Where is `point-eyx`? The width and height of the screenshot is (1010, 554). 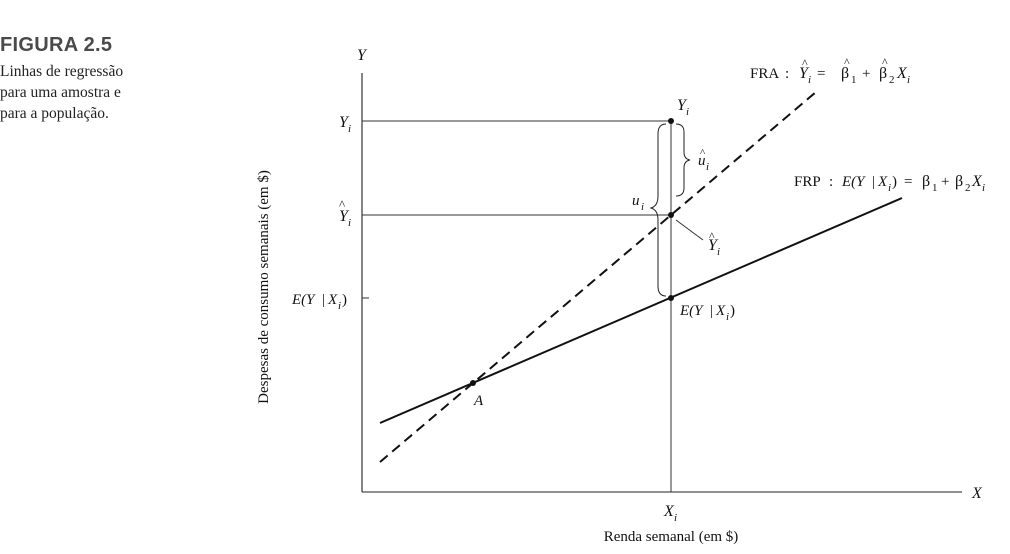 point-eyx is located at coordinates (671, 298).